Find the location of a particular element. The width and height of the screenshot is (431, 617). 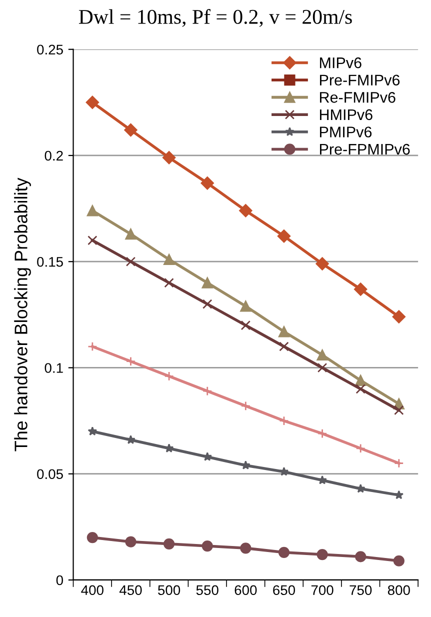

y-tick-label: 0.2 is located at coordinates (53, 155).